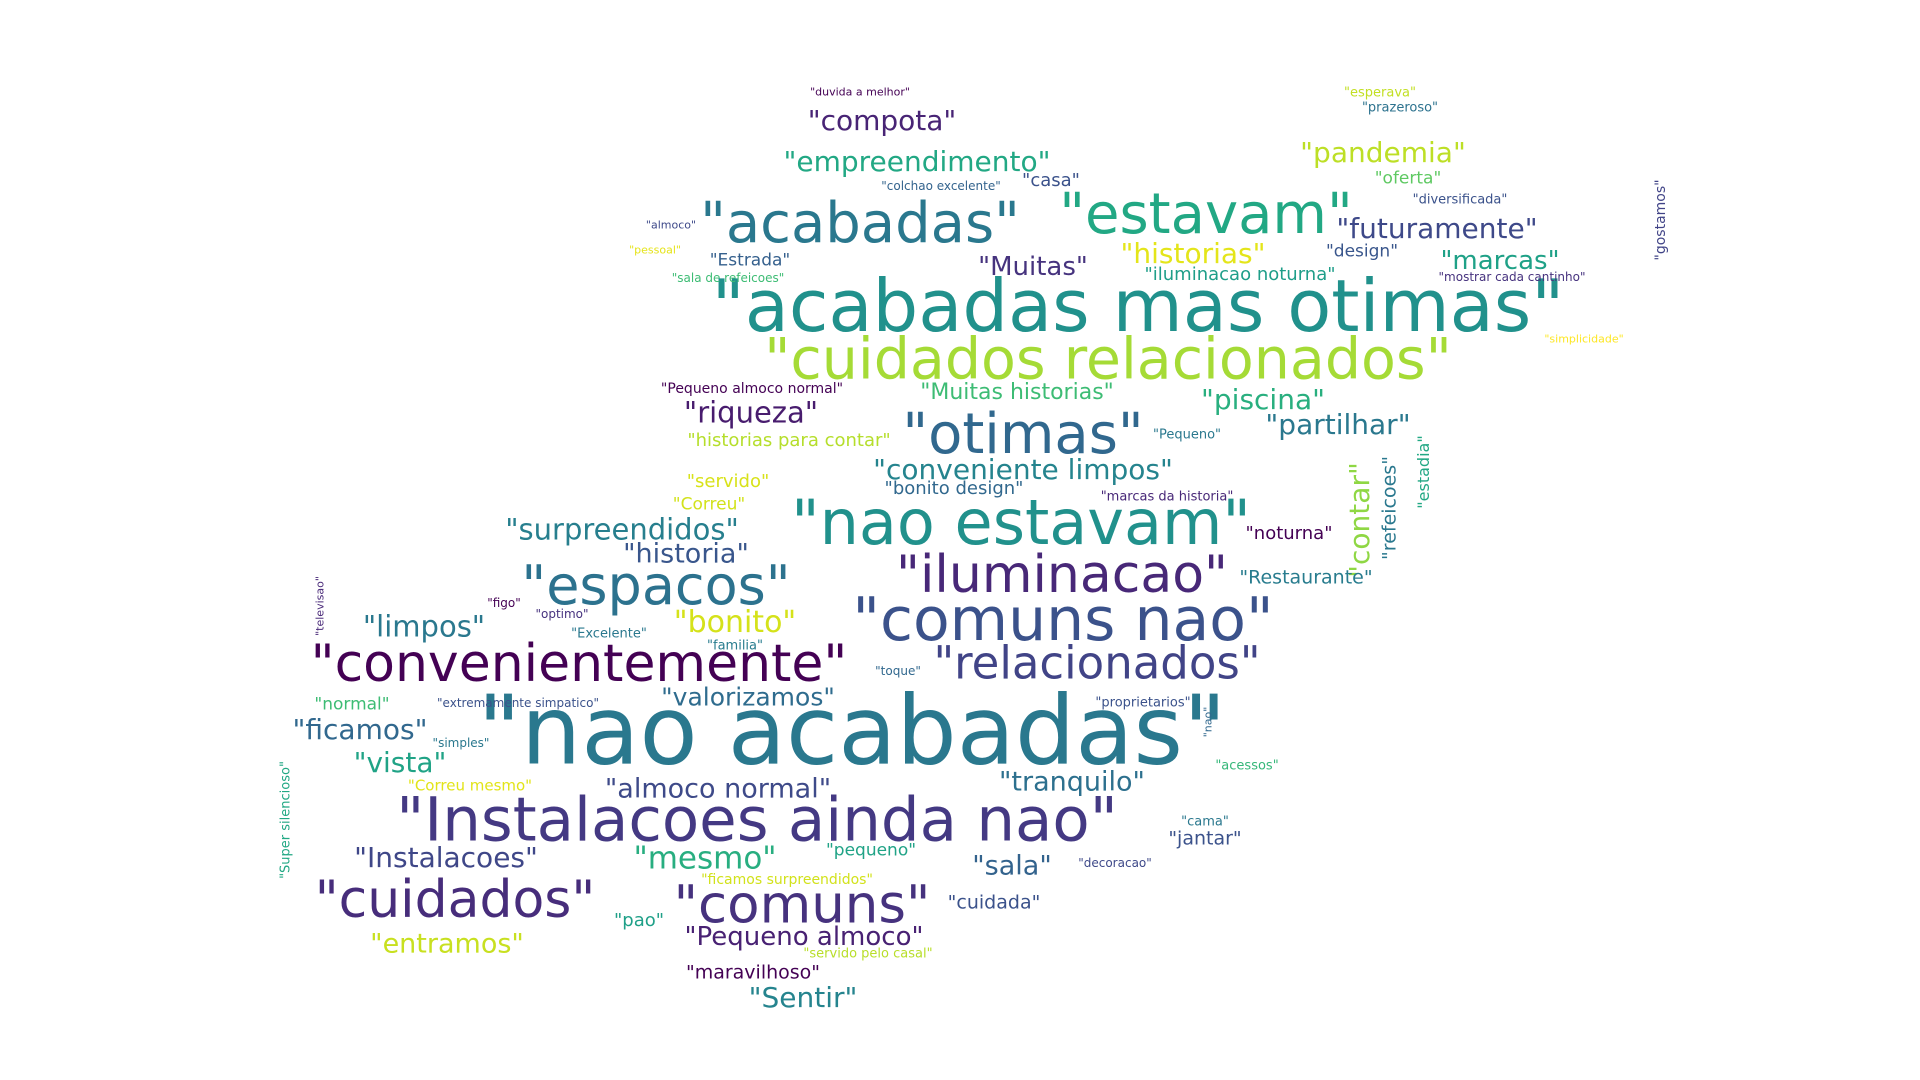 The width and height of the screenshot is (1920, 1080). I want to click on word: "sala", so click(1012, 866).